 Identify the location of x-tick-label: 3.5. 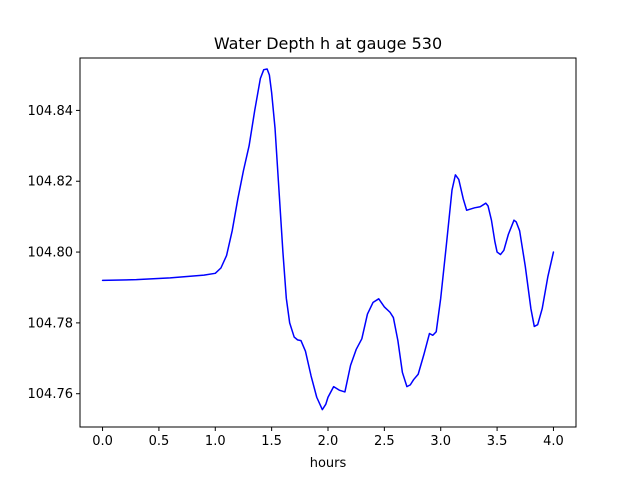
(497, 441).